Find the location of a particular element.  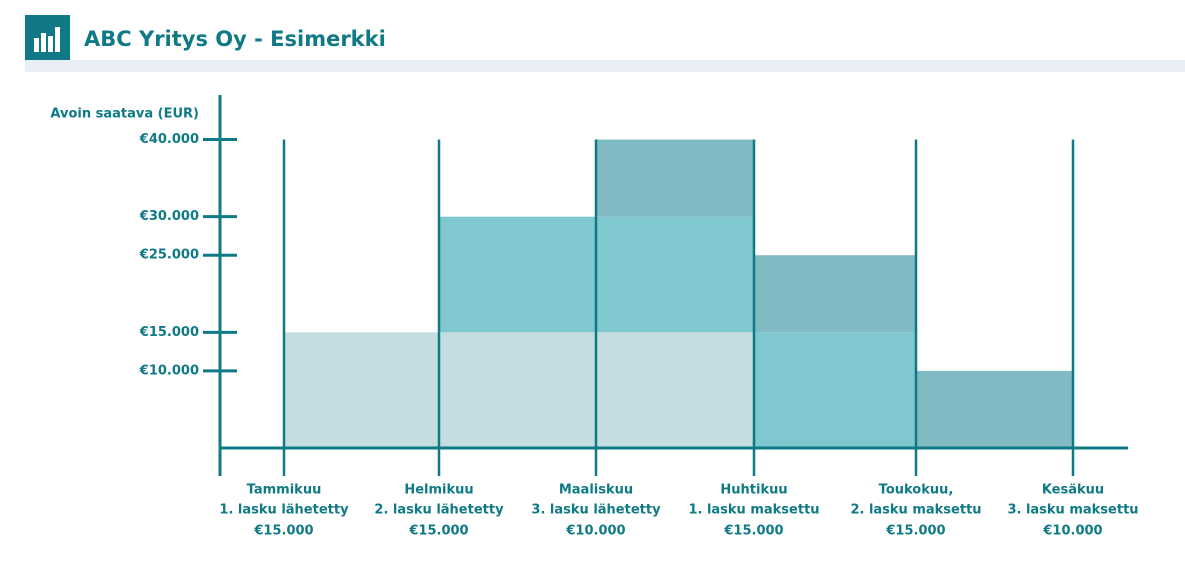

event-label: 3. lasku lähetetty is located at coordinates (596, 510).